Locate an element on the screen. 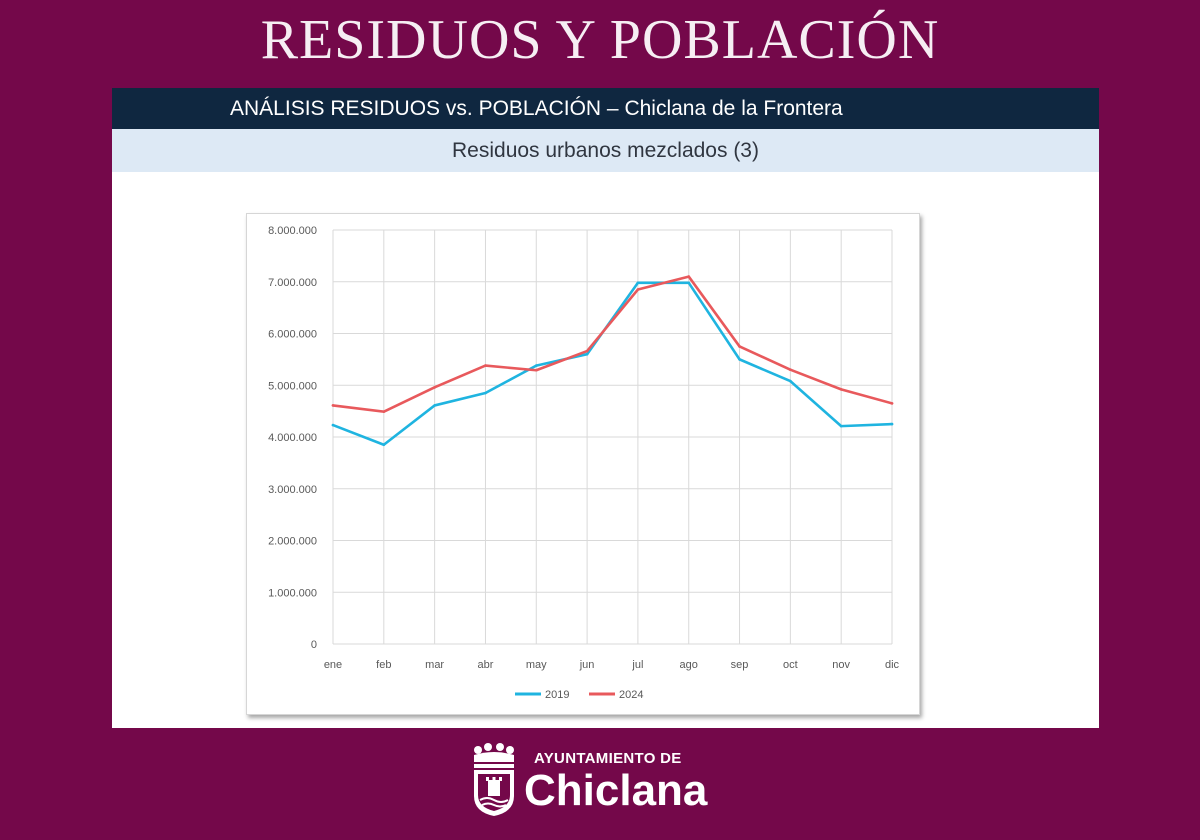  y-tick-label: 1.000.000 is located at coordinates (292, 593).